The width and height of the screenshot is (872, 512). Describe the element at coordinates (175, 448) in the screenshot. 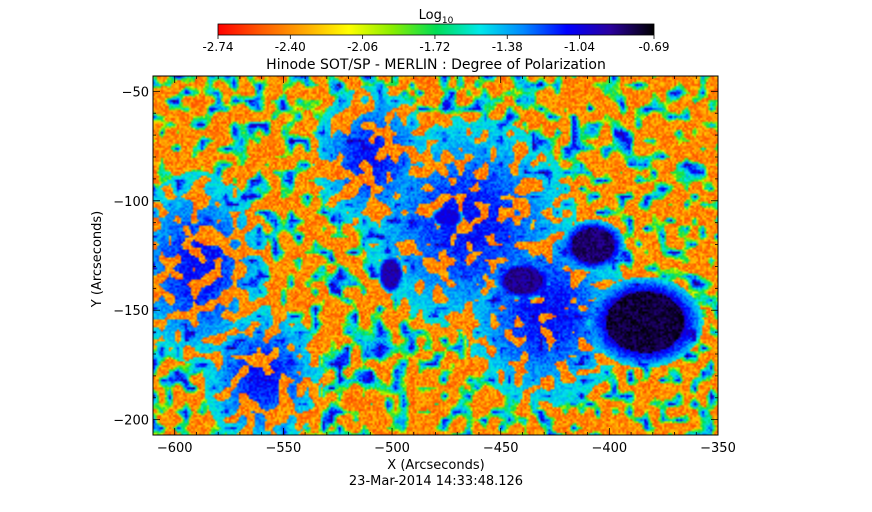

I see `x-tick-label: −600` at that location.